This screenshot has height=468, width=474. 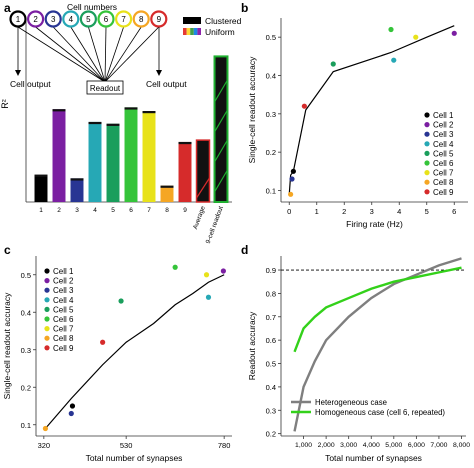 I want to click on x-tick-label: 780, so click(x=224, y=445).